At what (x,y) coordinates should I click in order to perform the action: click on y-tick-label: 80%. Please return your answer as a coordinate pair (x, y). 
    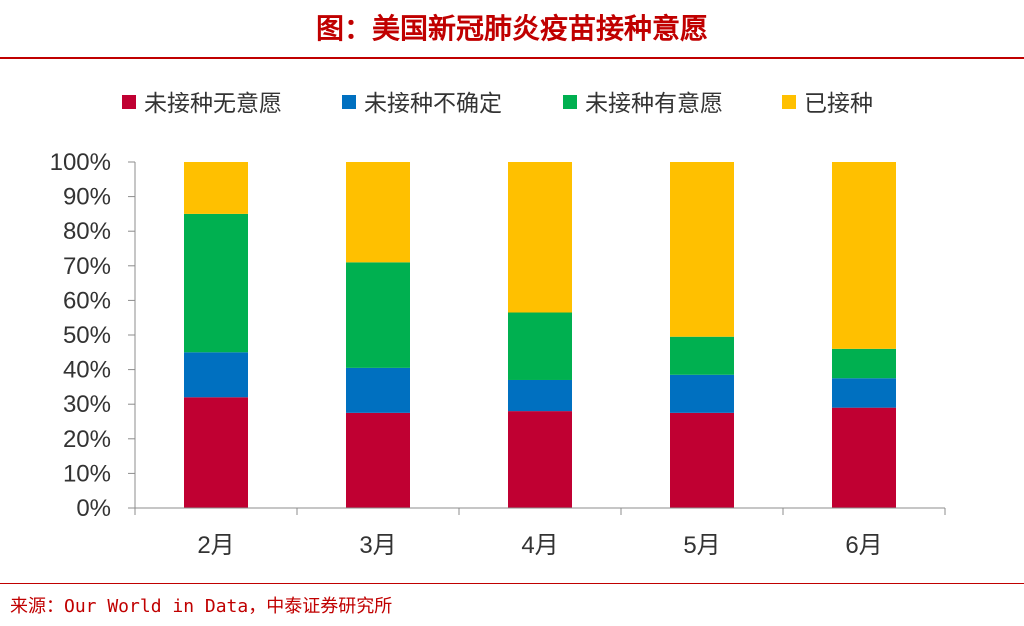
    Looking at the image, I should click on (87, 231).